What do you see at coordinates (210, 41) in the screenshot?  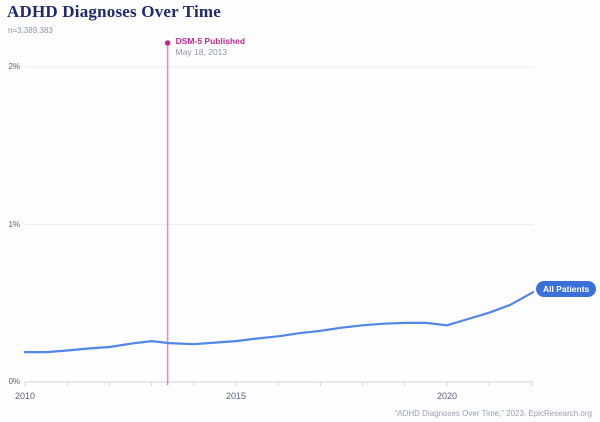 I see `annotation-title: DSM-5 Published` at bounding box center [210, 41].